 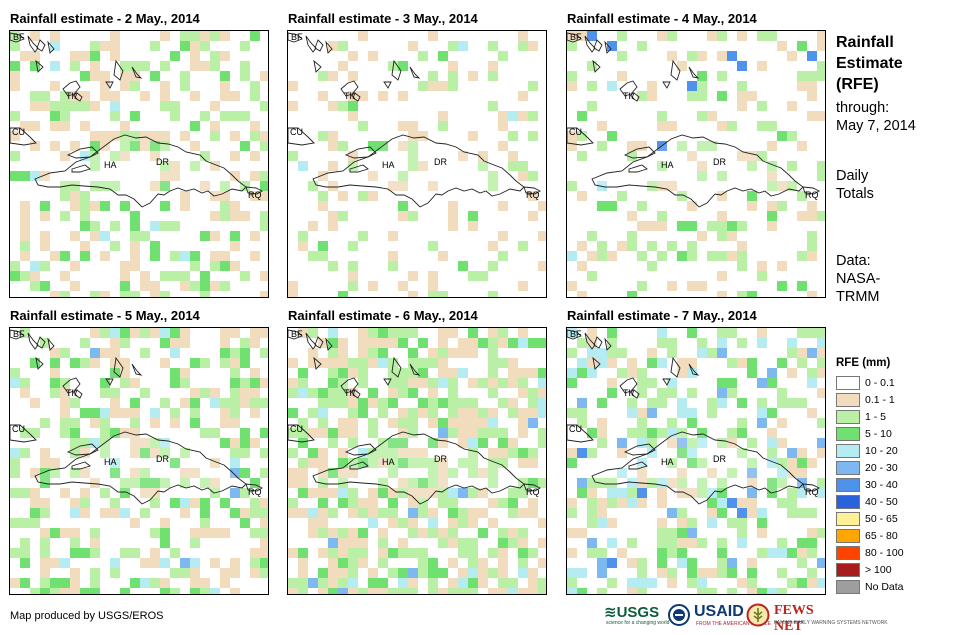 What do you see at coordinates (87, 616) in the screenshot?
I see `map-credit: Map produced by USGS/EROS` at bounding box center [87, 616].